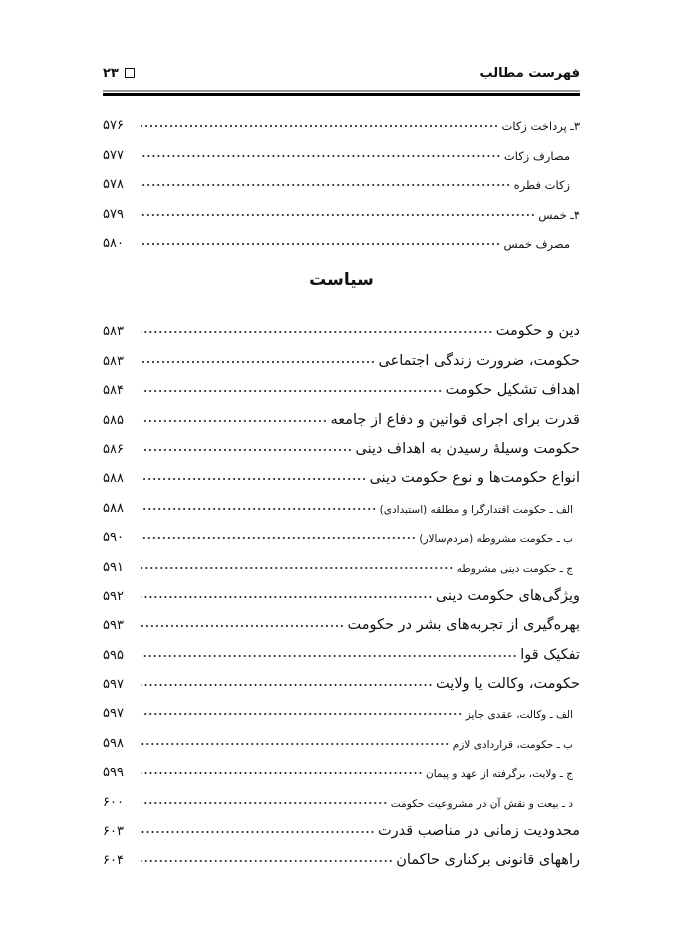 The height and width of the screenshot is (929, 686). What do you see at coordinates (536, 243) in the screenshot?
I see `toc-entry-title: مصرف خمس` at bounding box center [536, 243].